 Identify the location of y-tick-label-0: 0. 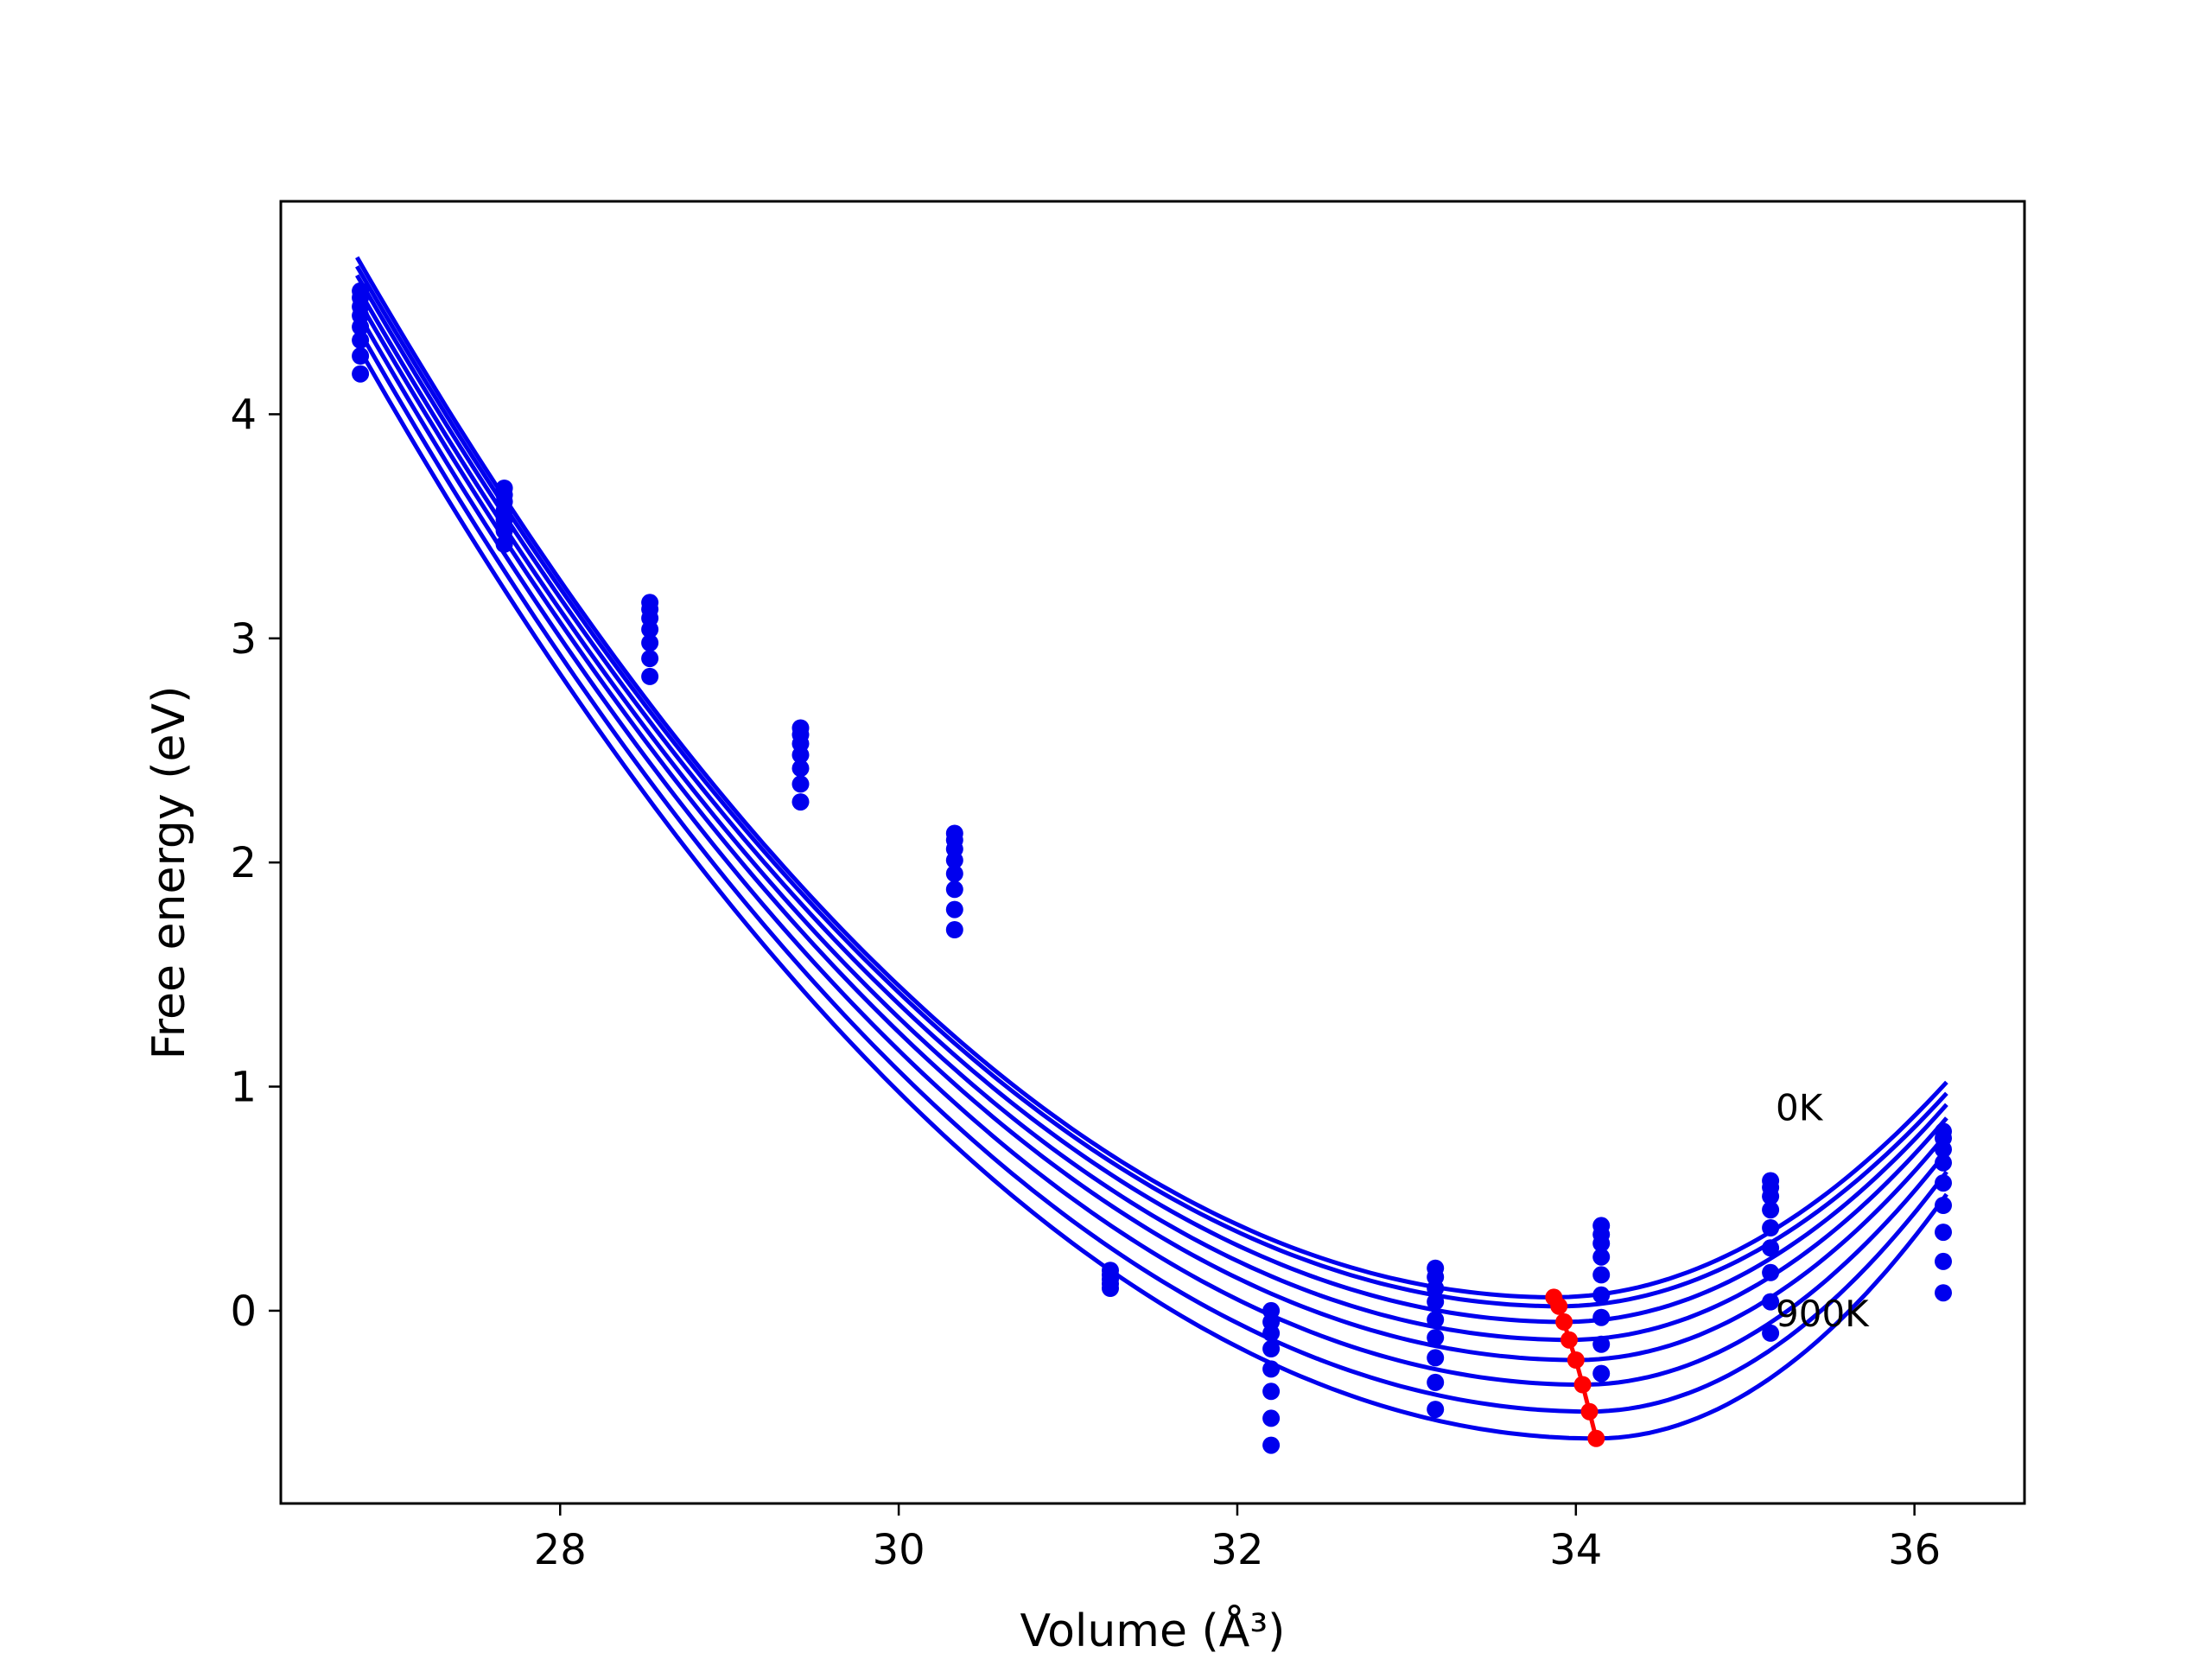
(243, 1311).